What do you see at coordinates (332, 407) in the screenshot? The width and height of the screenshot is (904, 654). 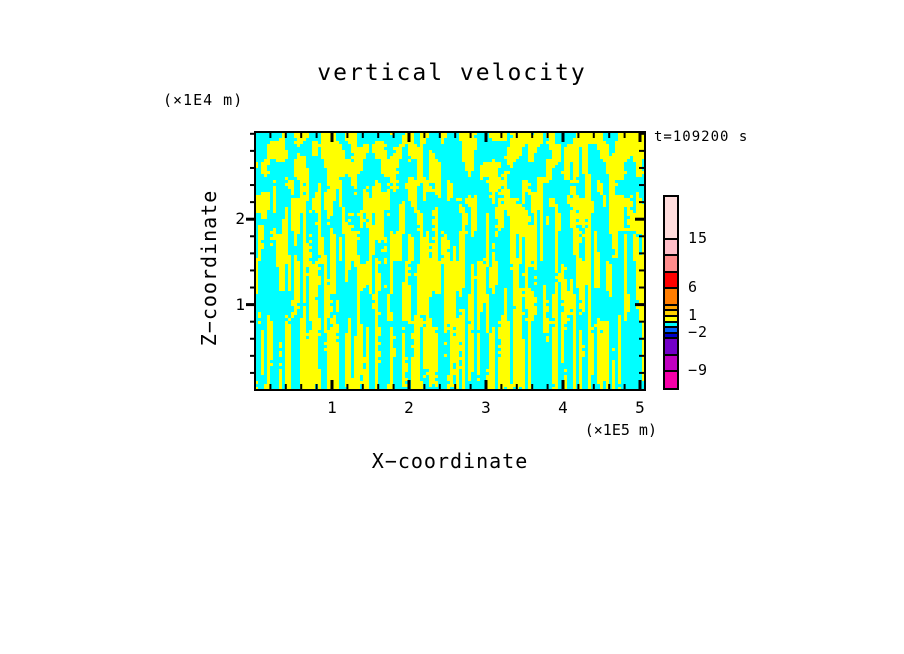 I see `x-tick-label: 1` at bounding box center [332, 407].